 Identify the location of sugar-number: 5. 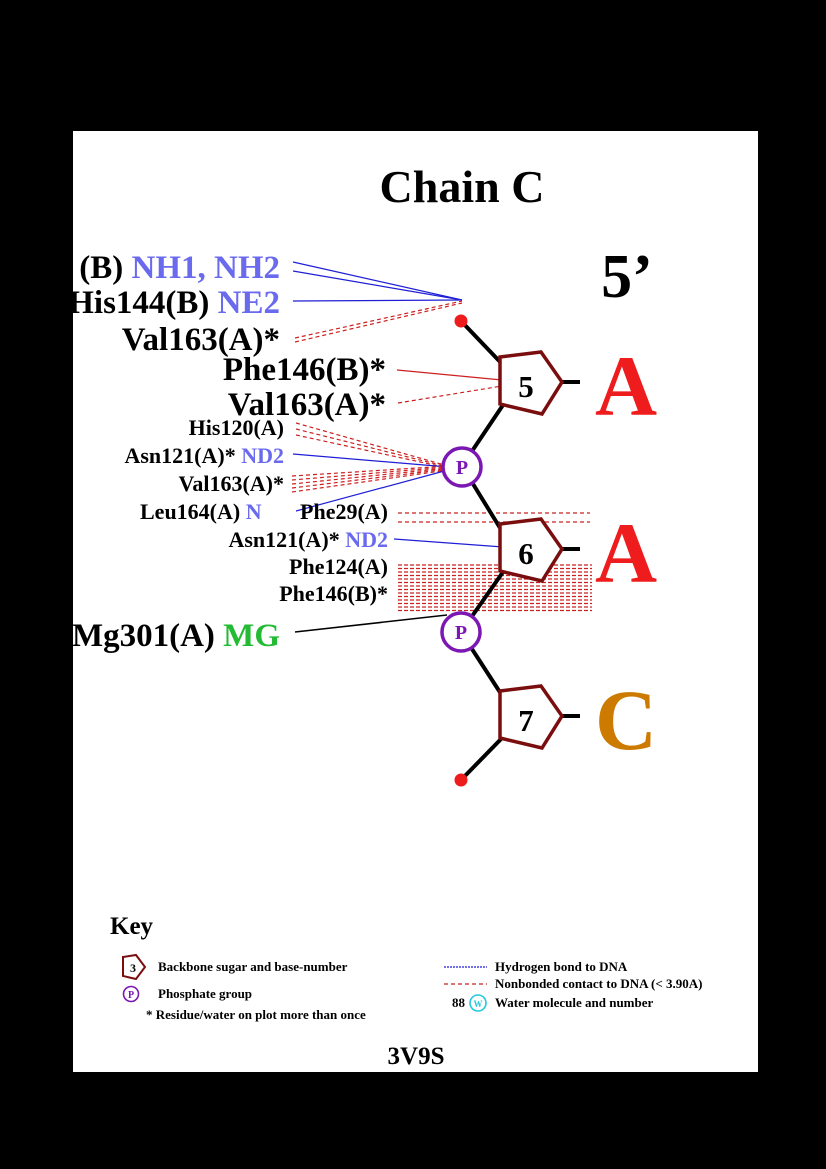
(526, 386).